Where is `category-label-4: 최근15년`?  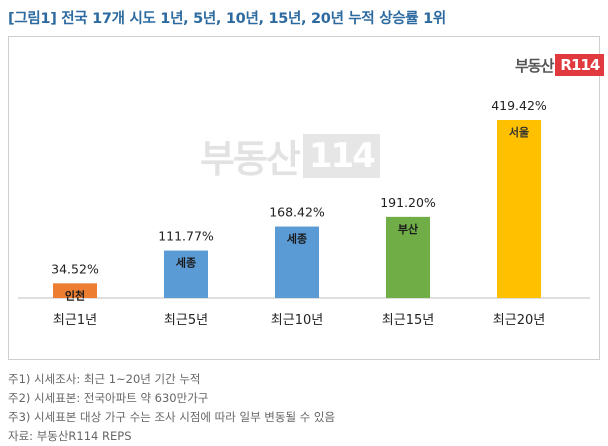 category-label-4: 최근15년 is located at coordinates (408, 320).